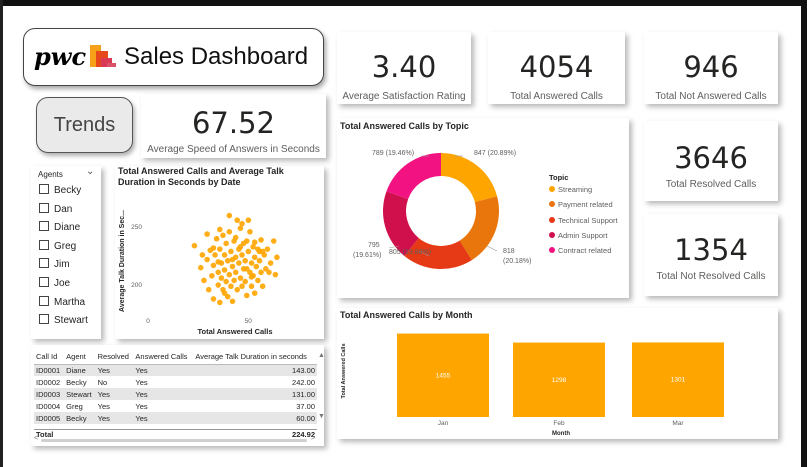 This screenshot has width=807, height=467. Describe the element at coordinates (201, 171) in the screenshot. I see `scatter-title-line1: Total Answered Calls and Average Talk` at that location.